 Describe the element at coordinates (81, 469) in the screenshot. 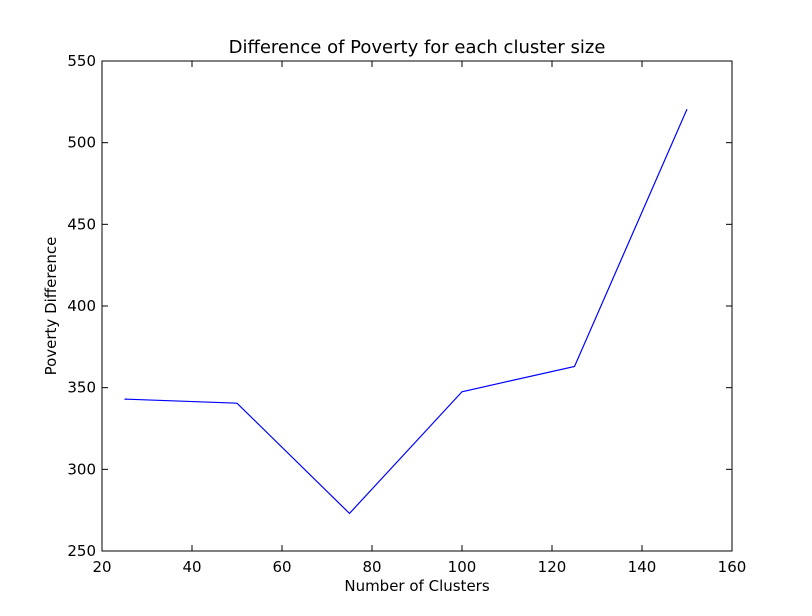

I see `y-tick-label: 300` at that location.